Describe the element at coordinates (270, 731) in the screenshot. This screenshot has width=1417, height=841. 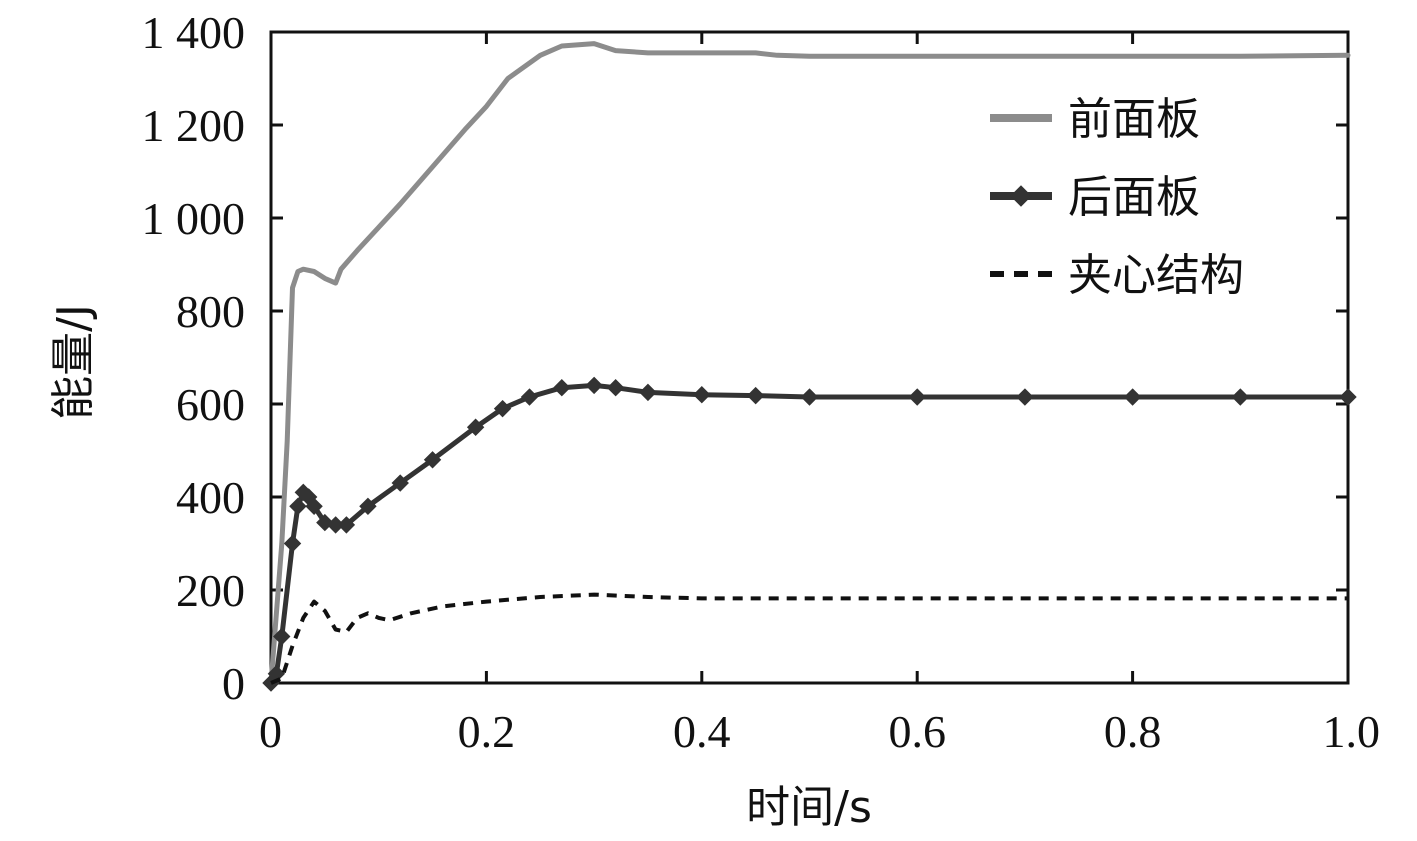
I see `x-tick-label: 0` at that location.